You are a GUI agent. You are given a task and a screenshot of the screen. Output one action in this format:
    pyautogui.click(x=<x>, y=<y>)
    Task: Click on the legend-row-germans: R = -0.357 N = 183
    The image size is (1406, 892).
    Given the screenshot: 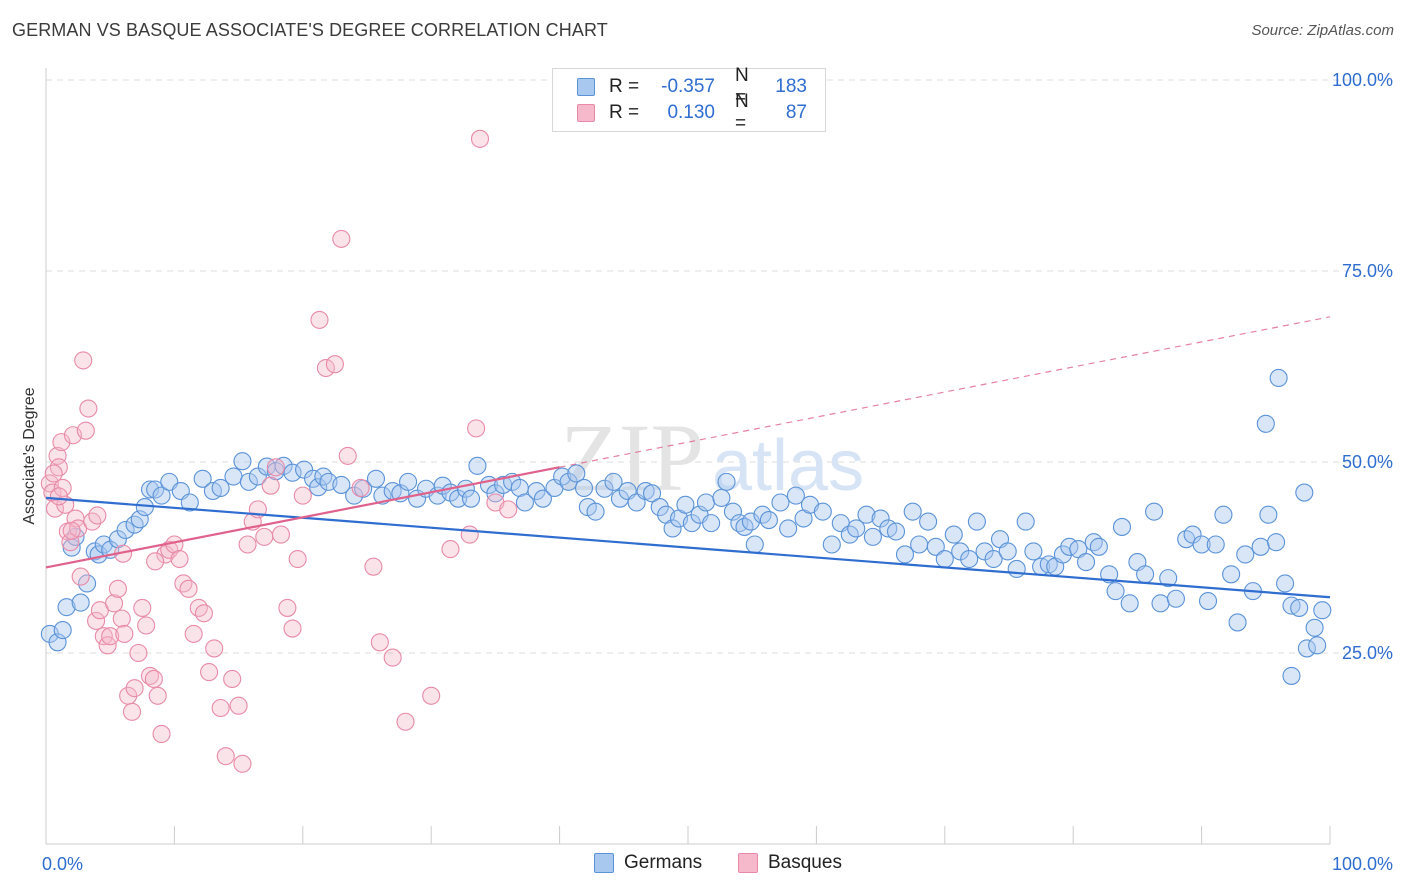 What is the action you would take?
    pyautogui.click(x=692, y=86)
    